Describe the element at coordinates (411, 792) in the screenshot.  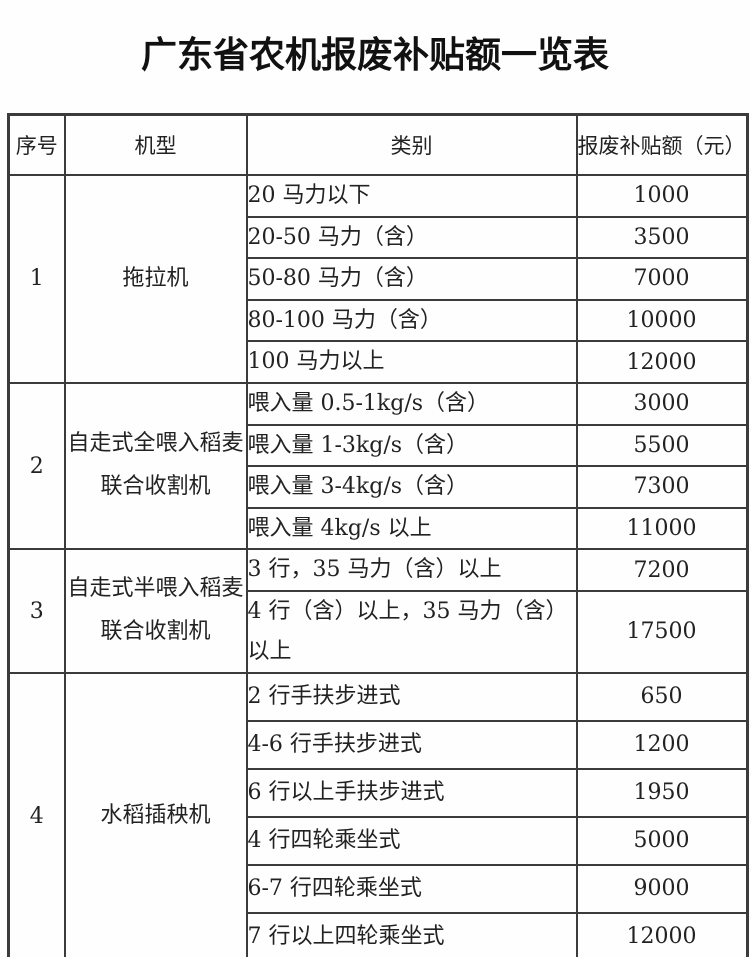
I see `category-cell: 6 行以上手扶步进式` at that location.